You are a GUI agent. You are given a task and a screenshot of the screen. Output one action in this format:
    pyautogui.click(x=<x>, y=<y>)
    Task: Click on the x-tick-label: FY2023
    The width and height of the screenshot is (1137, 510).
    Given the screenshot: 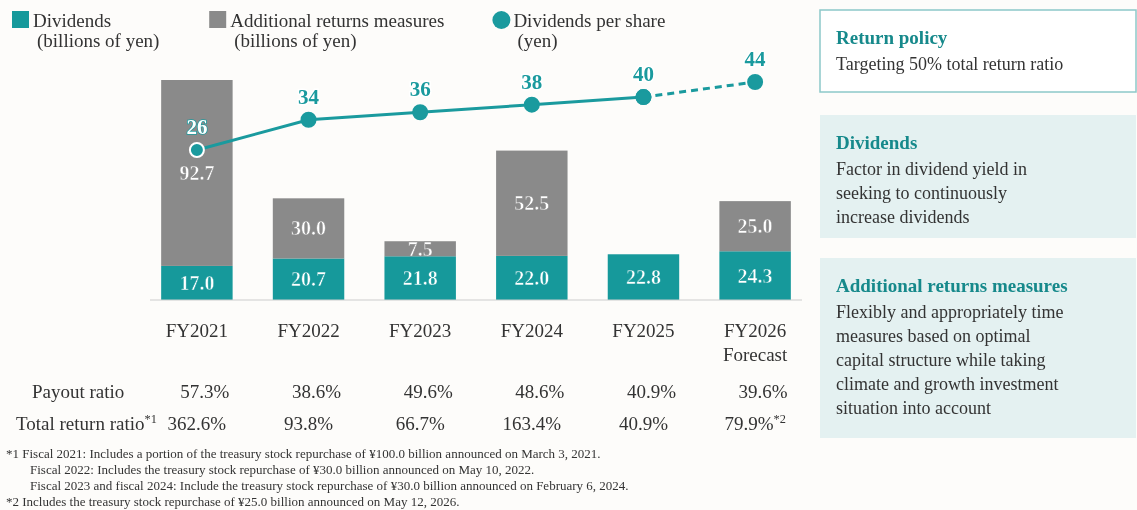 What is the action you would take?
    pyautogui.click(x=420, y=330)
    